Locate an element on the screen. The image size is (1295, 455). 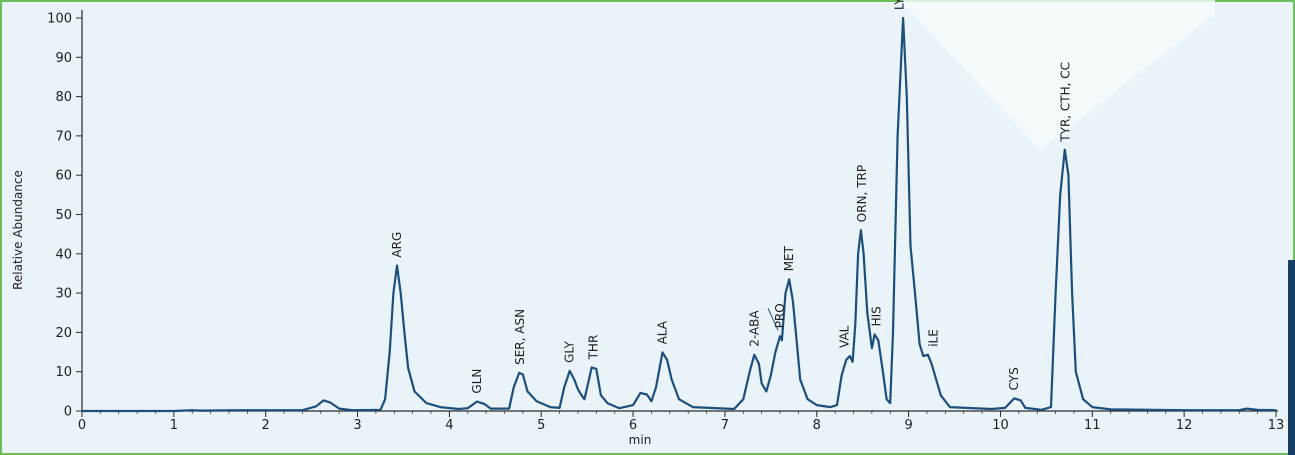
y-tick-label: 100 is located at coordinates (59, 19).